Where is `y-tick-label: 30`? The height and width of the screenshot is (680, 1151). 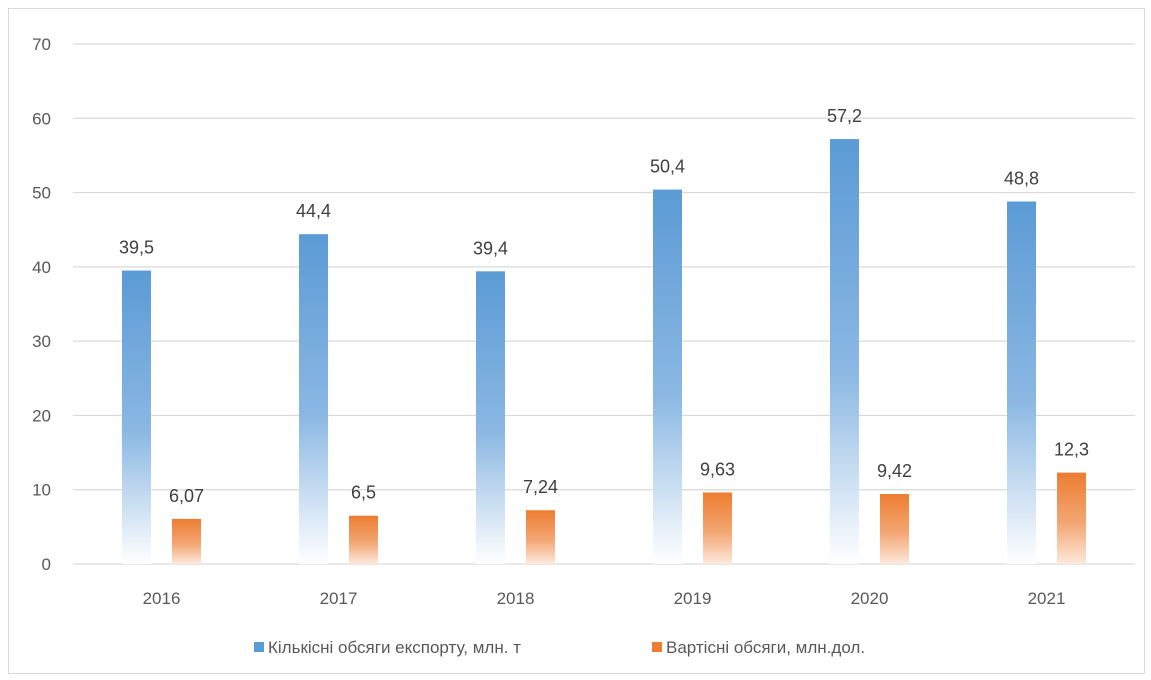 y-tick-label: 30 is located at coordinates (41, 341).